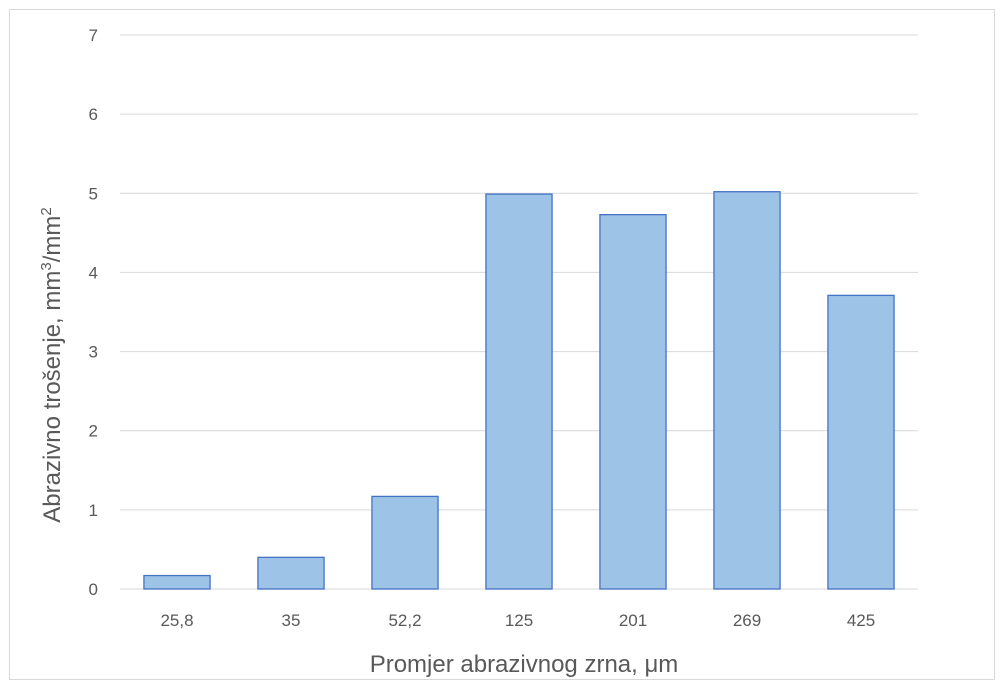  I want to click on y-tick-label: 1, so click(93, 510).